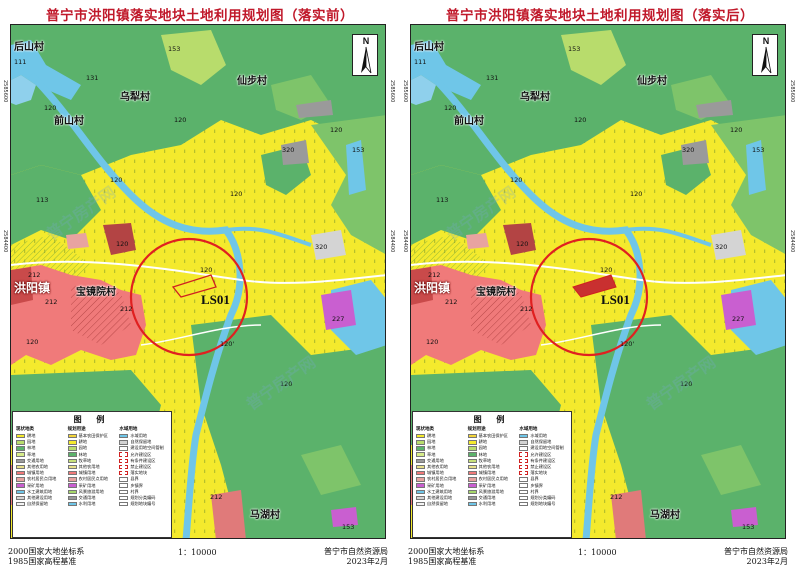  I want to click on legend-item: 水工建筑用地, so click(440, 492).